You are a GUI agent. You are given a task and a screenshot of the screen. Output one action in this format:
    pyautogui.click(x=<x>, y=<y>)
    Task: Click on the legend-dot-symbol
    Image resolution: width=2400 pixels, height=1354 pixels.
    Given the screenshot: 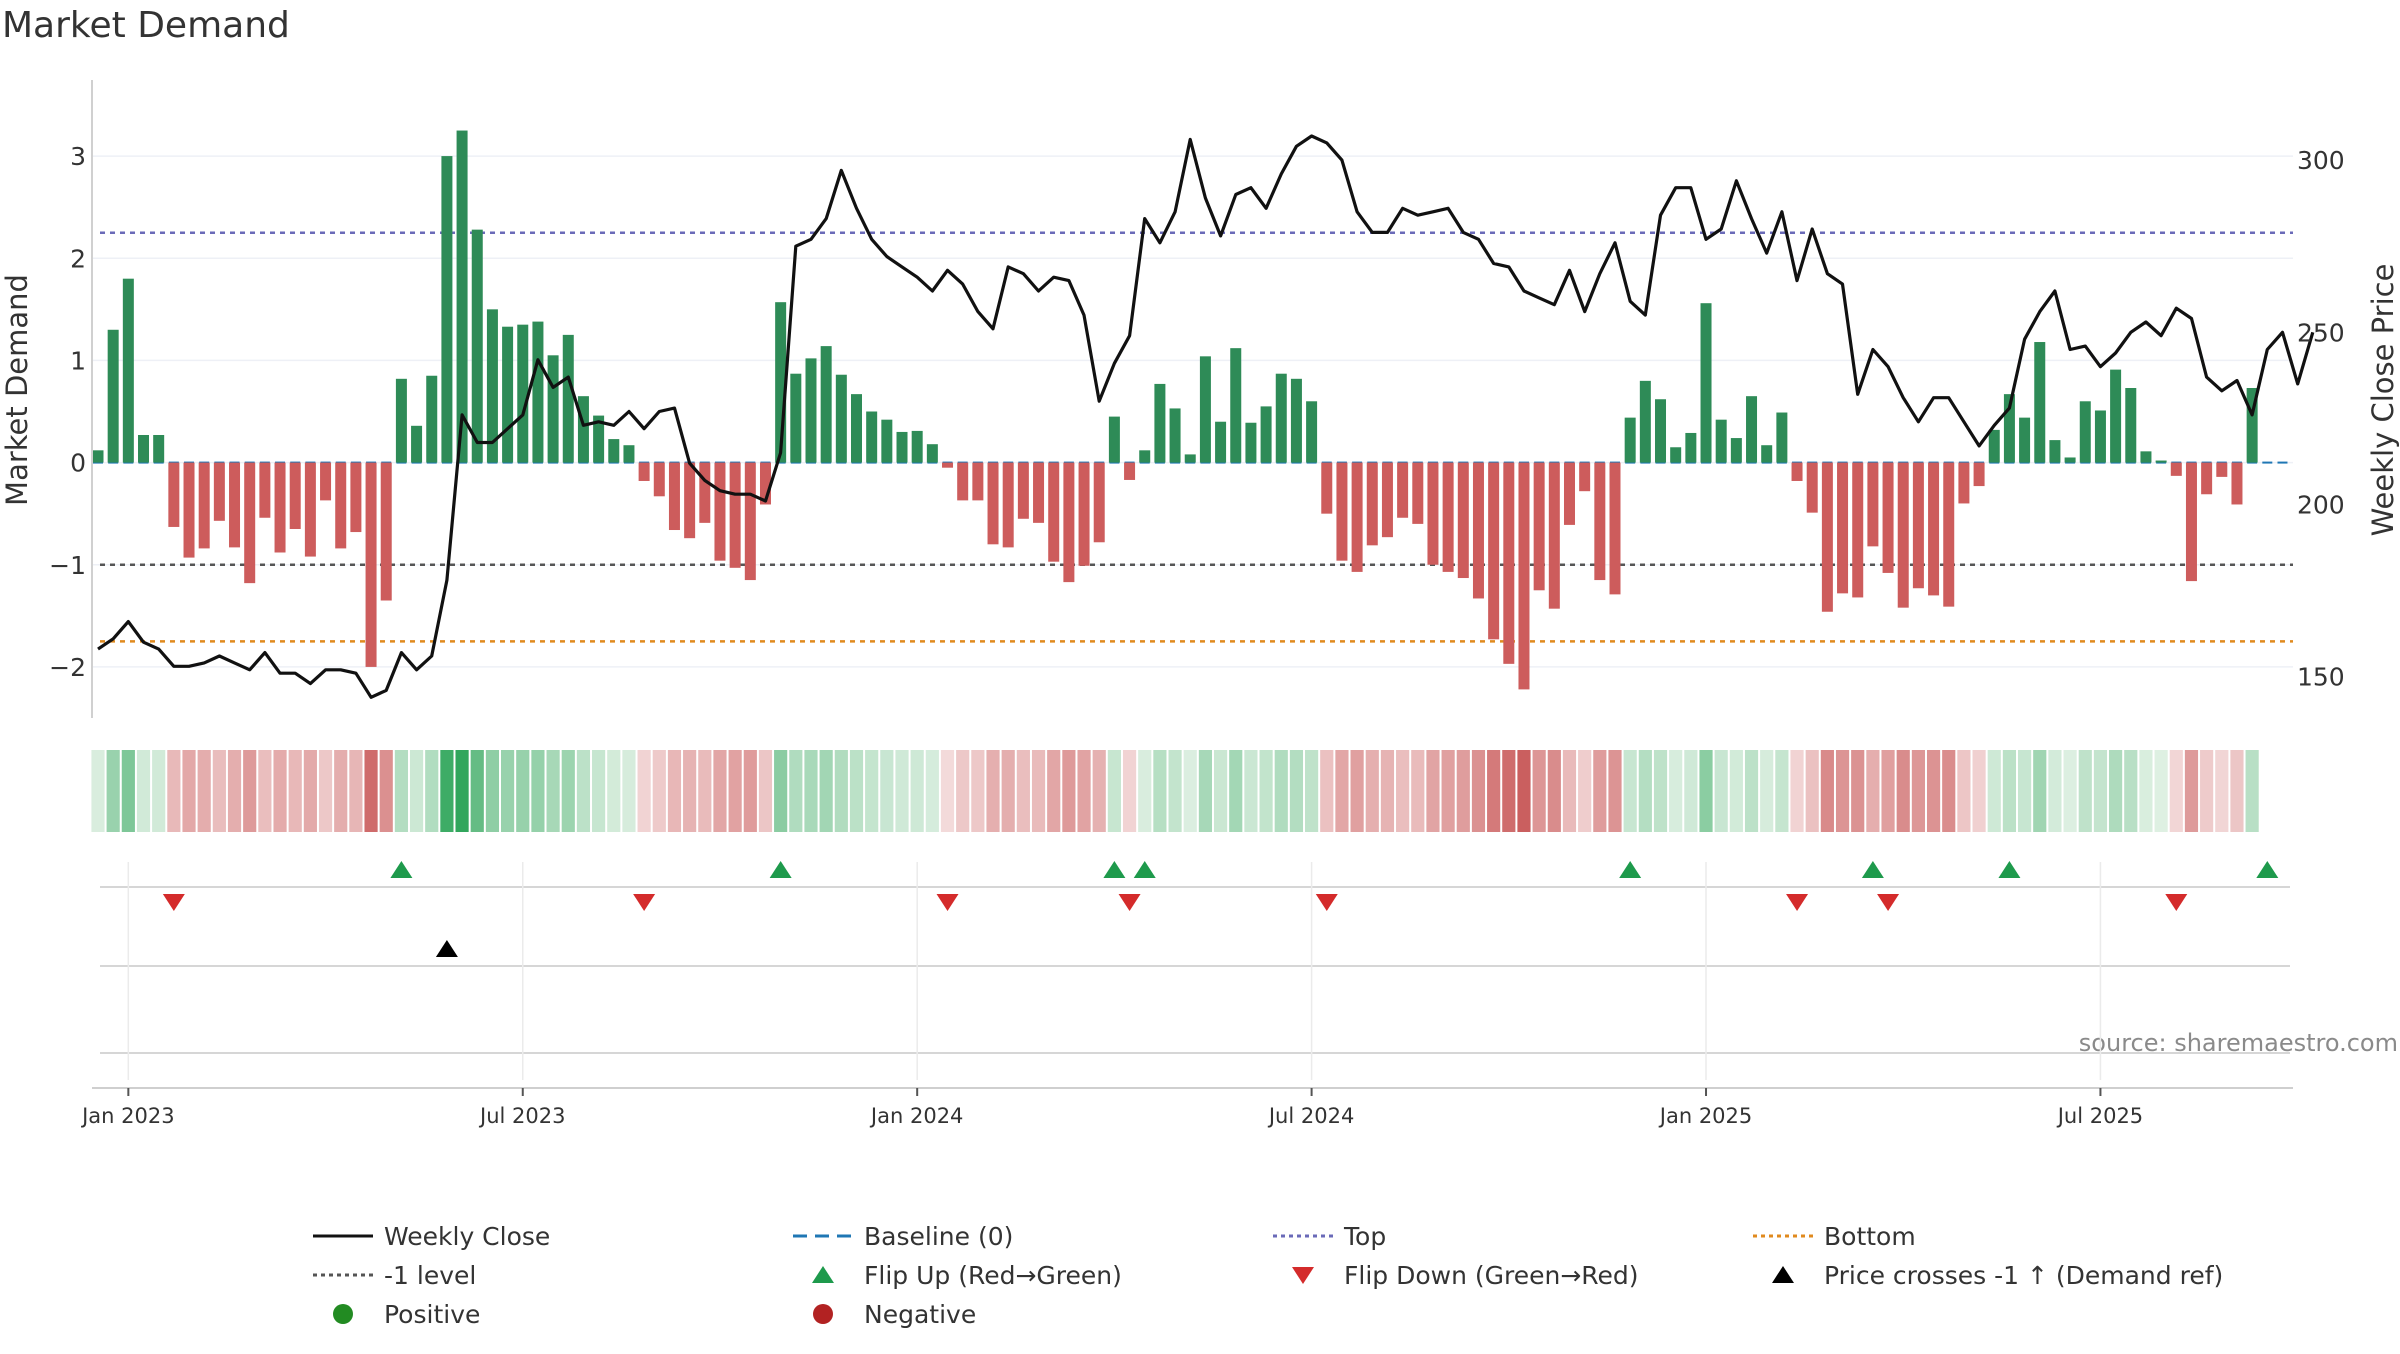 What is the action you would take?
    pyautogui.click(x=343, y=1314)
    